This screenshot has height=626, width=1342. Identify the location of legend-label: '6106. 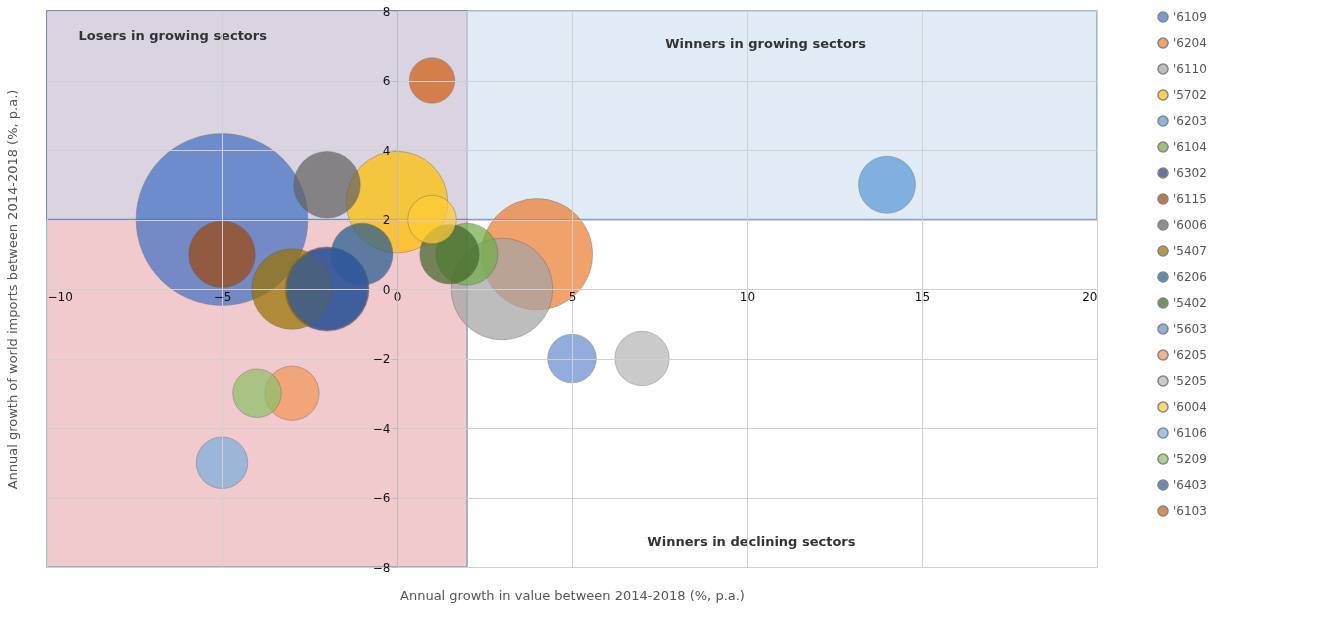
(1190, 433).